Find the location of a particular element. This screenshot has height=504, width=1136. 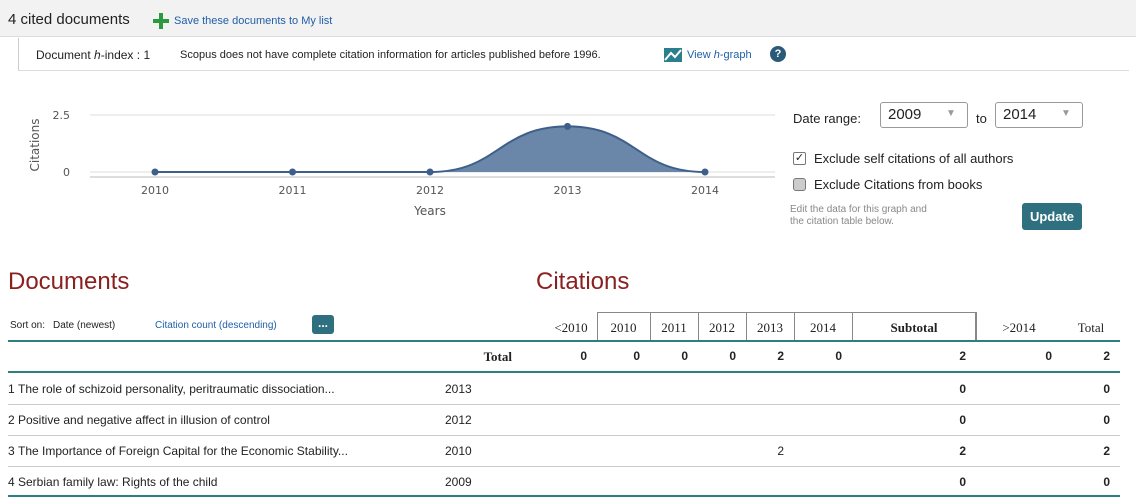

select-from is located at coordinates (924, 115).